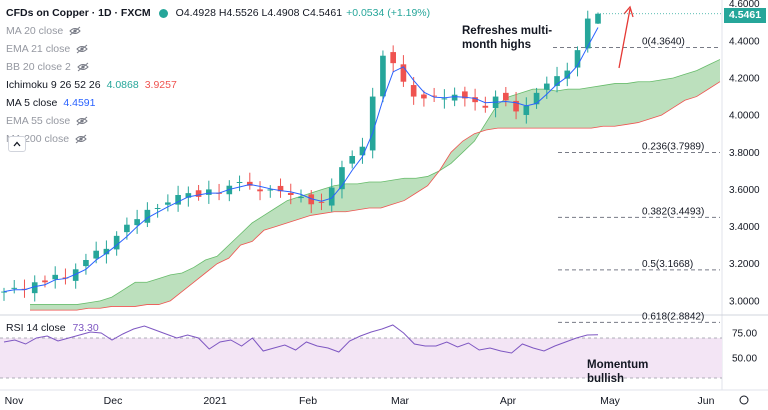  What do you see at coordinates (744, 264) in the screenshot?
I see `price-tick-label: 3.2000` at bounding box center [744, 264].